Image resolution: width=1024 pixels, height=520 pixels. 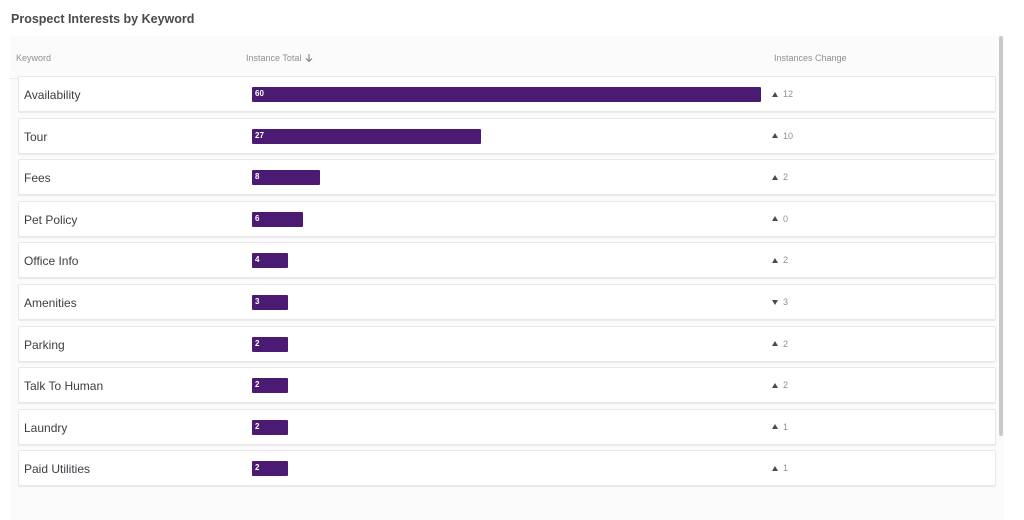 What do you see at coordinates (502, 57) in the screenshot?
I see `table-header: Keyword Instance Total Instances Change` at bounding box center [502, 57].